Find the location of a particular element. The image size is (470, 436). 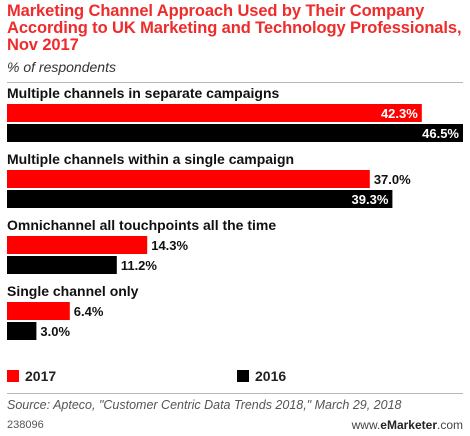

chart-subtitle: % of respondents is located at coordinates (61, 67).